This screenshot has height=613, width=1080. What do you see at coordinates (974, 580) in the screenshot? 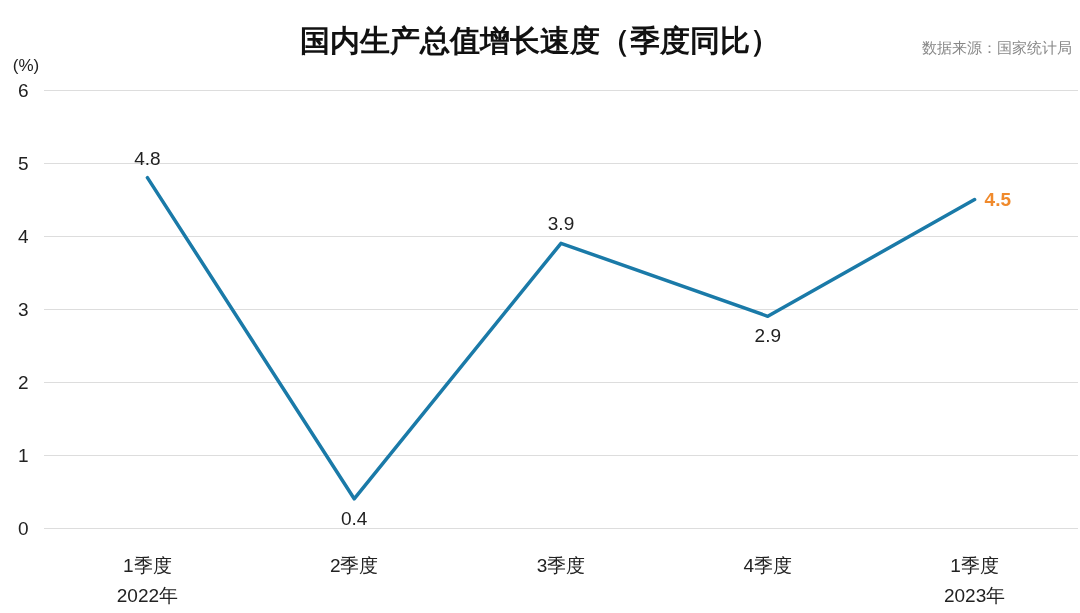
I see `x-tick-label: 1季度 2023年` at bounding box center [974, 580].